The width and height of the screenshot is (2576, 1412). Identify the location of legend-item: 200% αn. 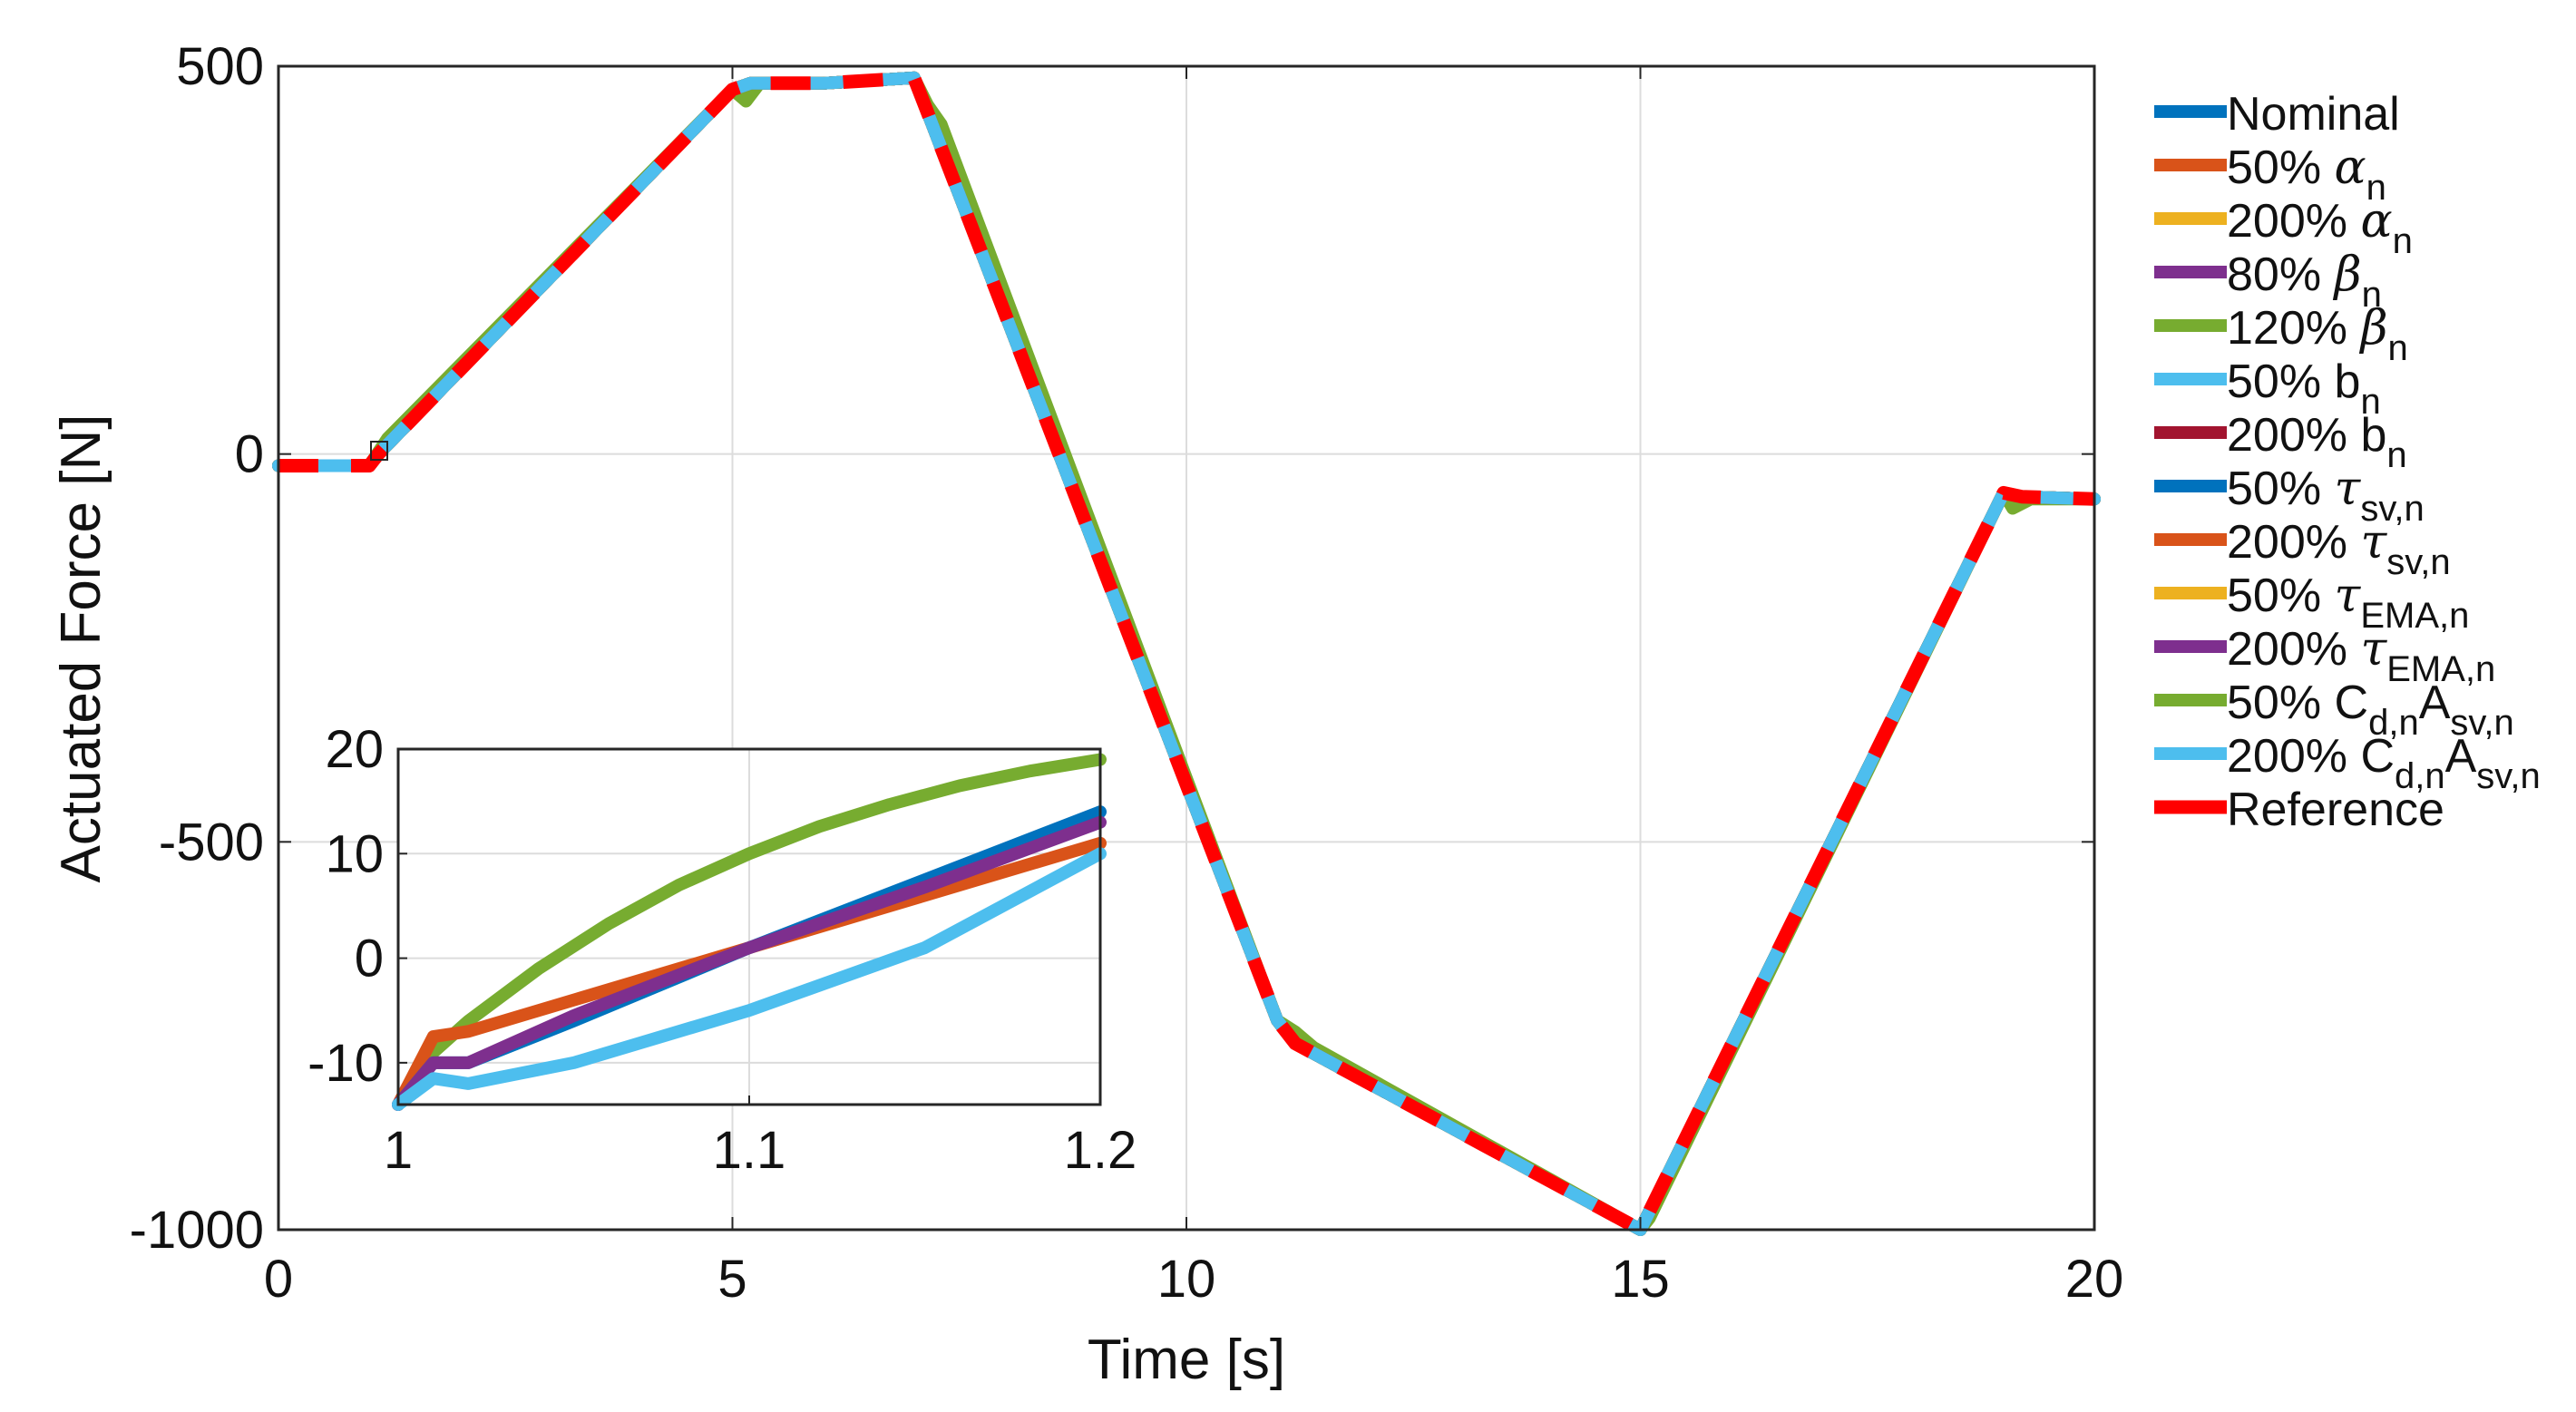
(2283, 228).